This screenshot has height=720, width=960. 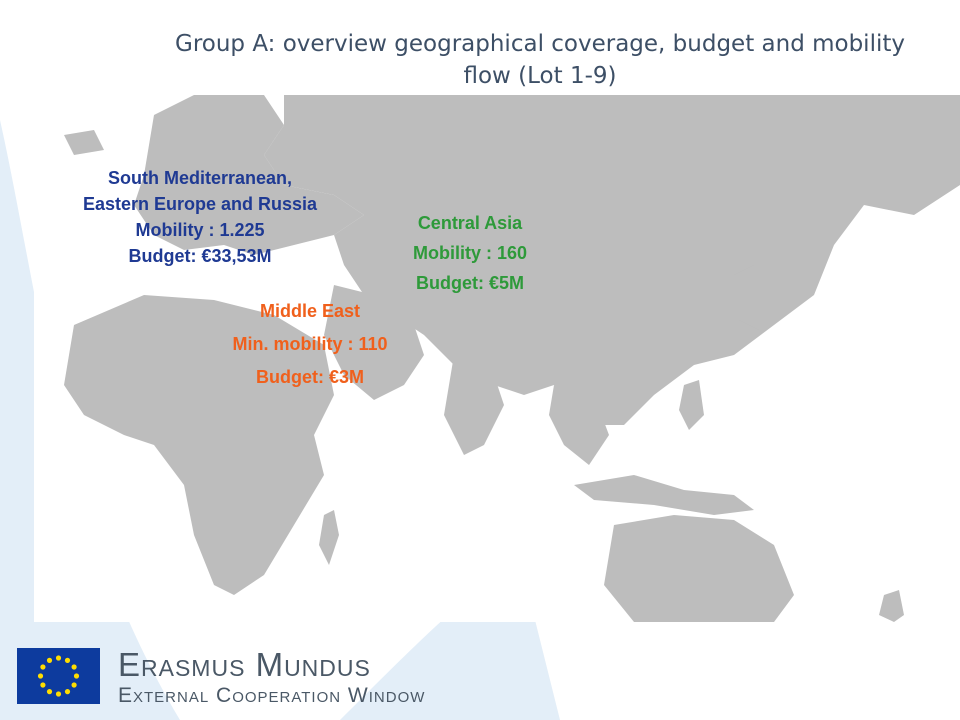 What do you see at coordinates (470, 283) in the screenshot?
I see `region-budget: Budget: €5M` at bounding box center [470, 283].